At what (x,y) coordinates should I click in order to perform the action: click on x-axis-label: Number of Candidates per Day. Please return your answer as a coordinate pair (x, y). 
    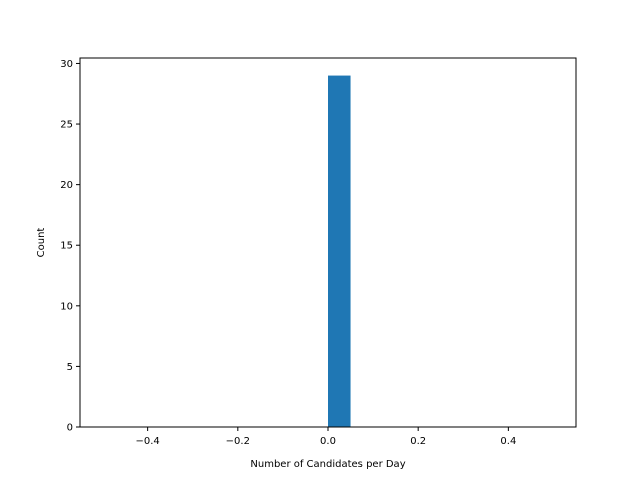
    Looking at the image, I should click on (327, 464).